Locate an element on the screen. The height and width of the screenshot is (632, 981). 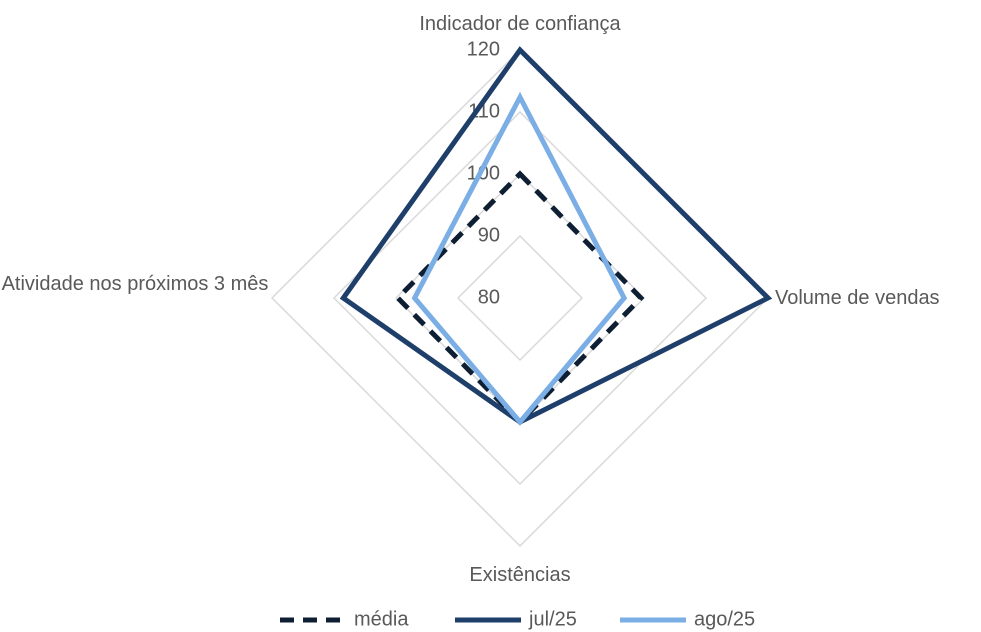
tick-label: 90 is located at coordinates (489, 235).